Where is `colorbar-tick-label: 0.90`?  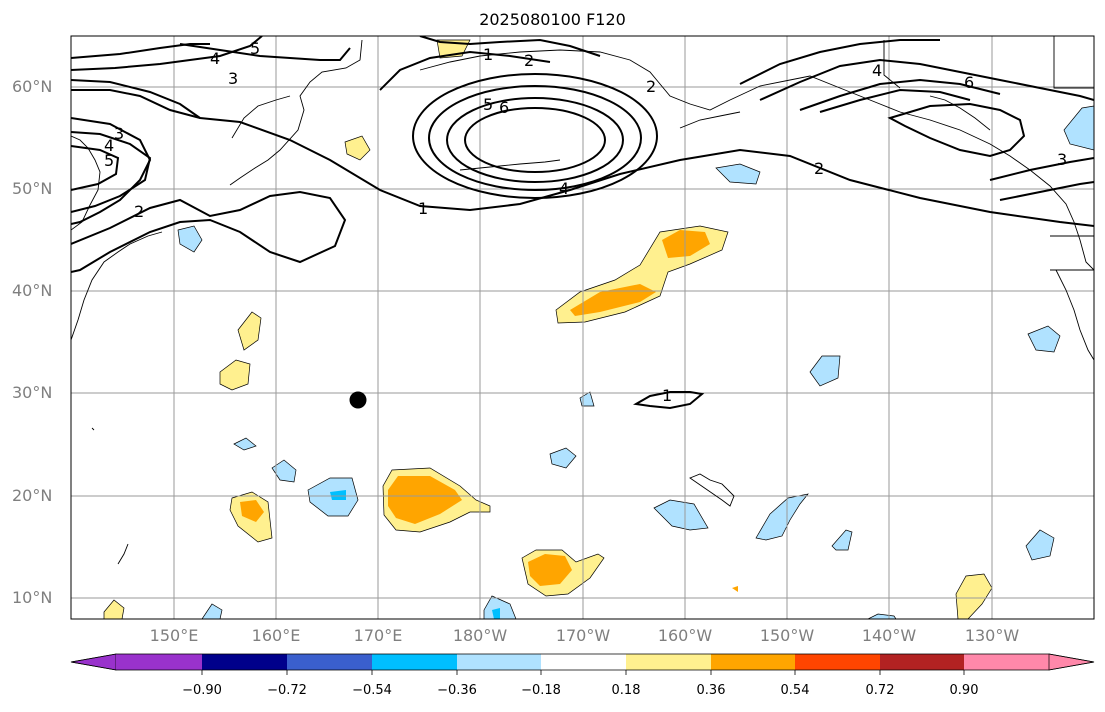 colorbar-tick-label: 0.90 is located at coordinates (964, 690).